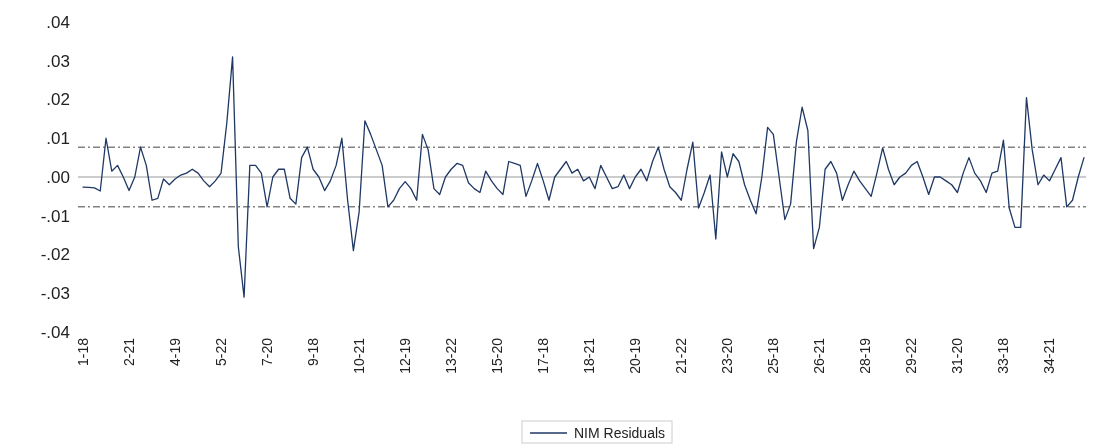  Describe the element at coordinates (865, 355) in the screenshot. I see `x-tick-label: 28-19` at that location.